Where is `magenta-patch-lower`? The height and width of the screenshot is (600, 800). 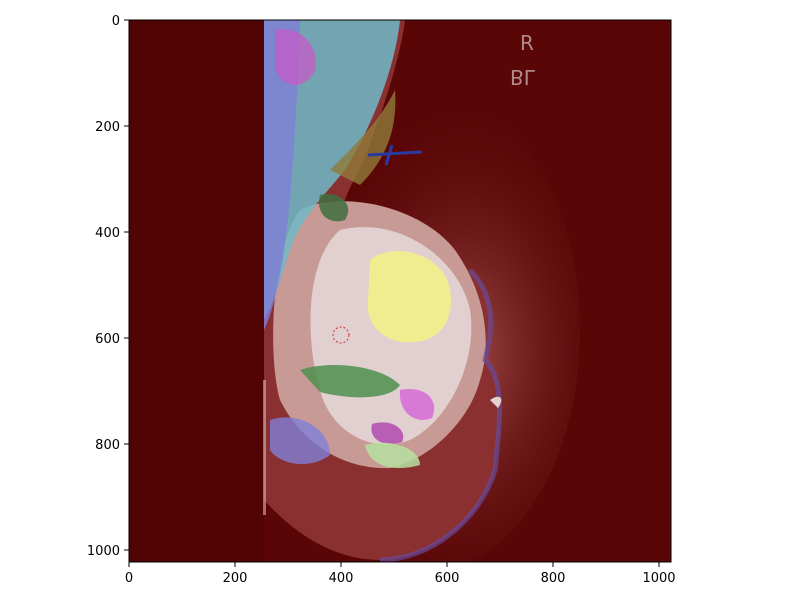
magenta-patch-lower is located at coordinates (387, 433).